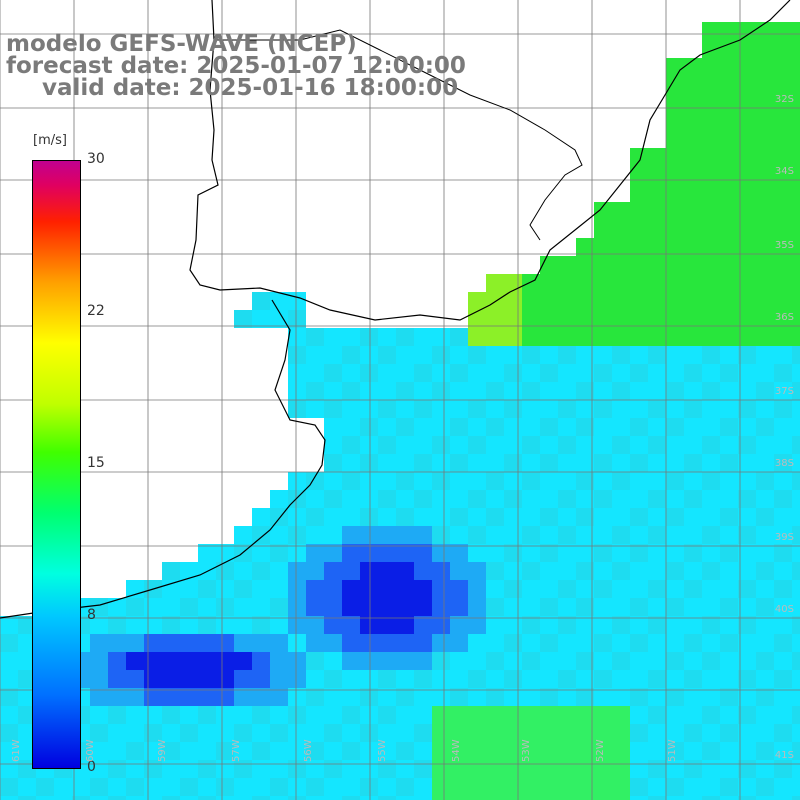 Image resolution: width=800 pixels, height=800 pixels. Describe the element at coordinates (784, 463) in the screenshot. I see `lat-label: 38S` at that location.